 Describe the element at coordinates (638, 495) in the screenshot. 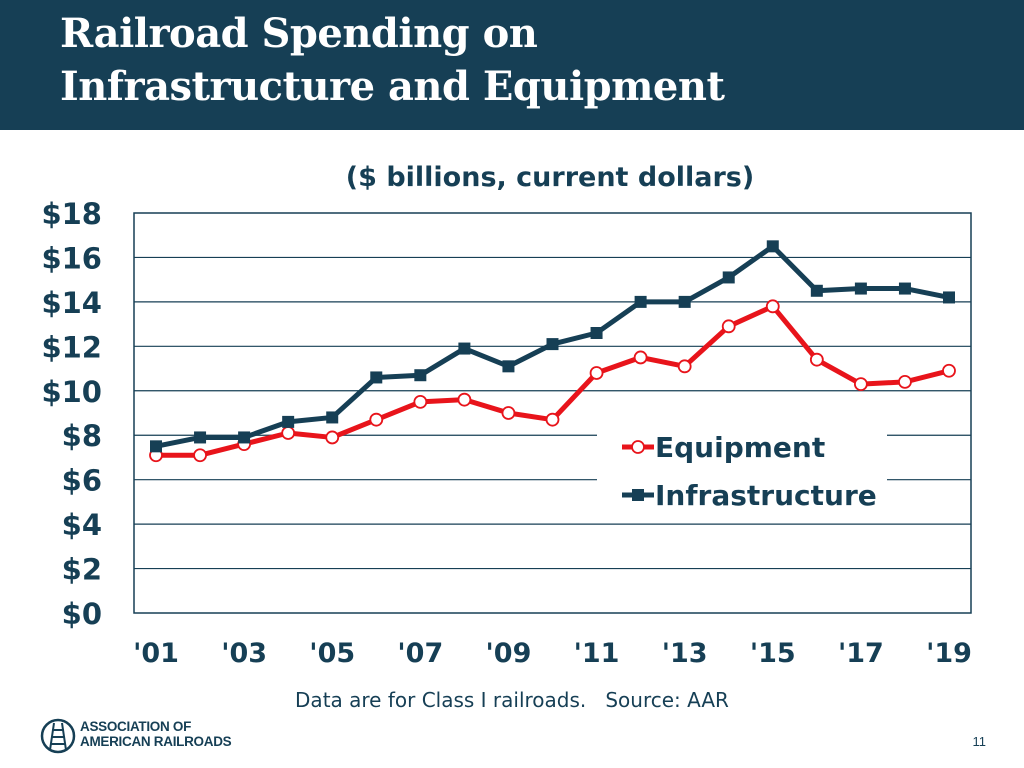

I see `legend-marker-infrastructure` at that location.